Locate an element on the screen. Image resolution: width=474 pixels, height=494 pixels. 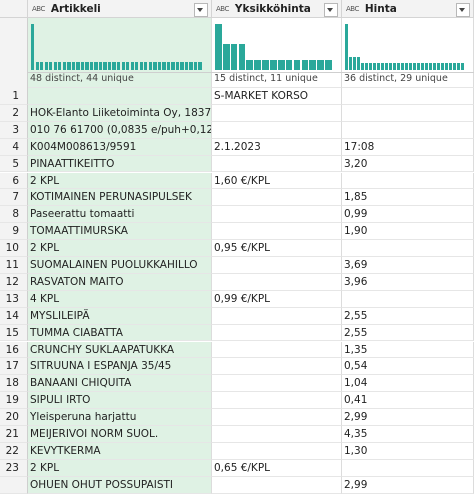
cell: 1,90 is located at coordinates (408, 232).